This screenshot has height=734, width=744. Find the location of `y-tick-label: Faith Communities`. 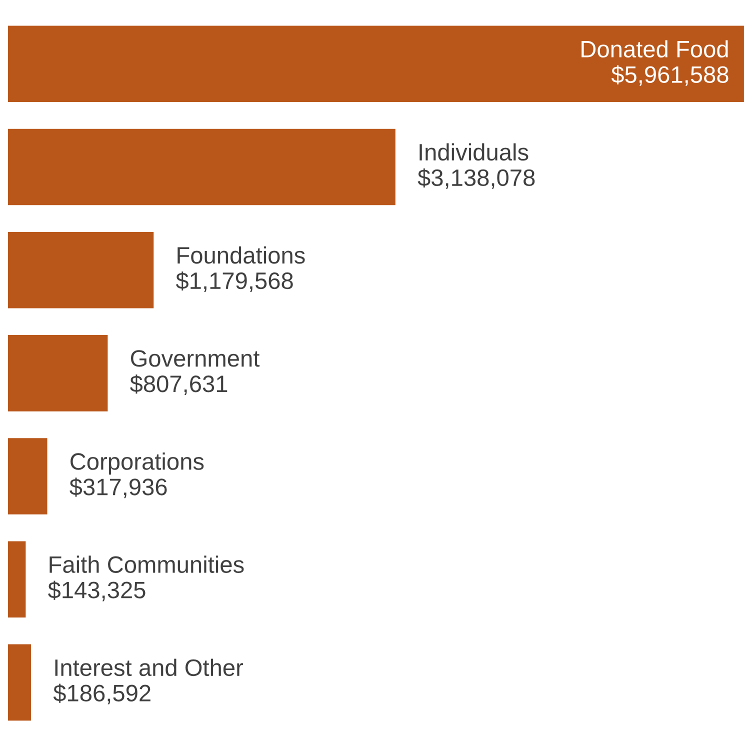

y-tick-label: Faith Communities is located at coordinates (147, 564).